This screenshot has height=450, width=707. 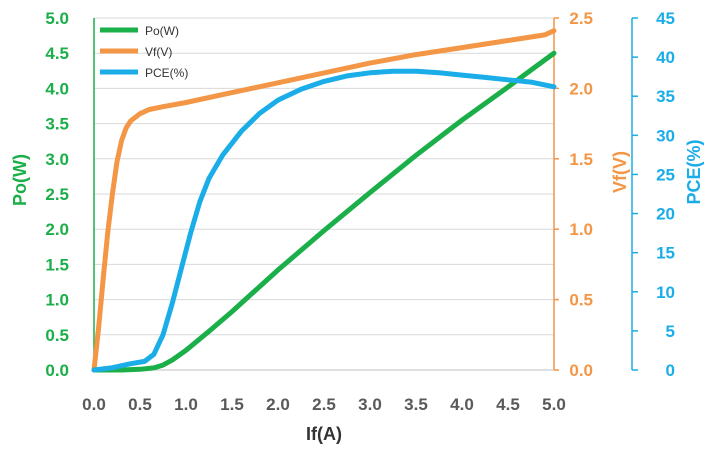 I want to click on po-tick-label: 0.0, so click(x=57, y=370).